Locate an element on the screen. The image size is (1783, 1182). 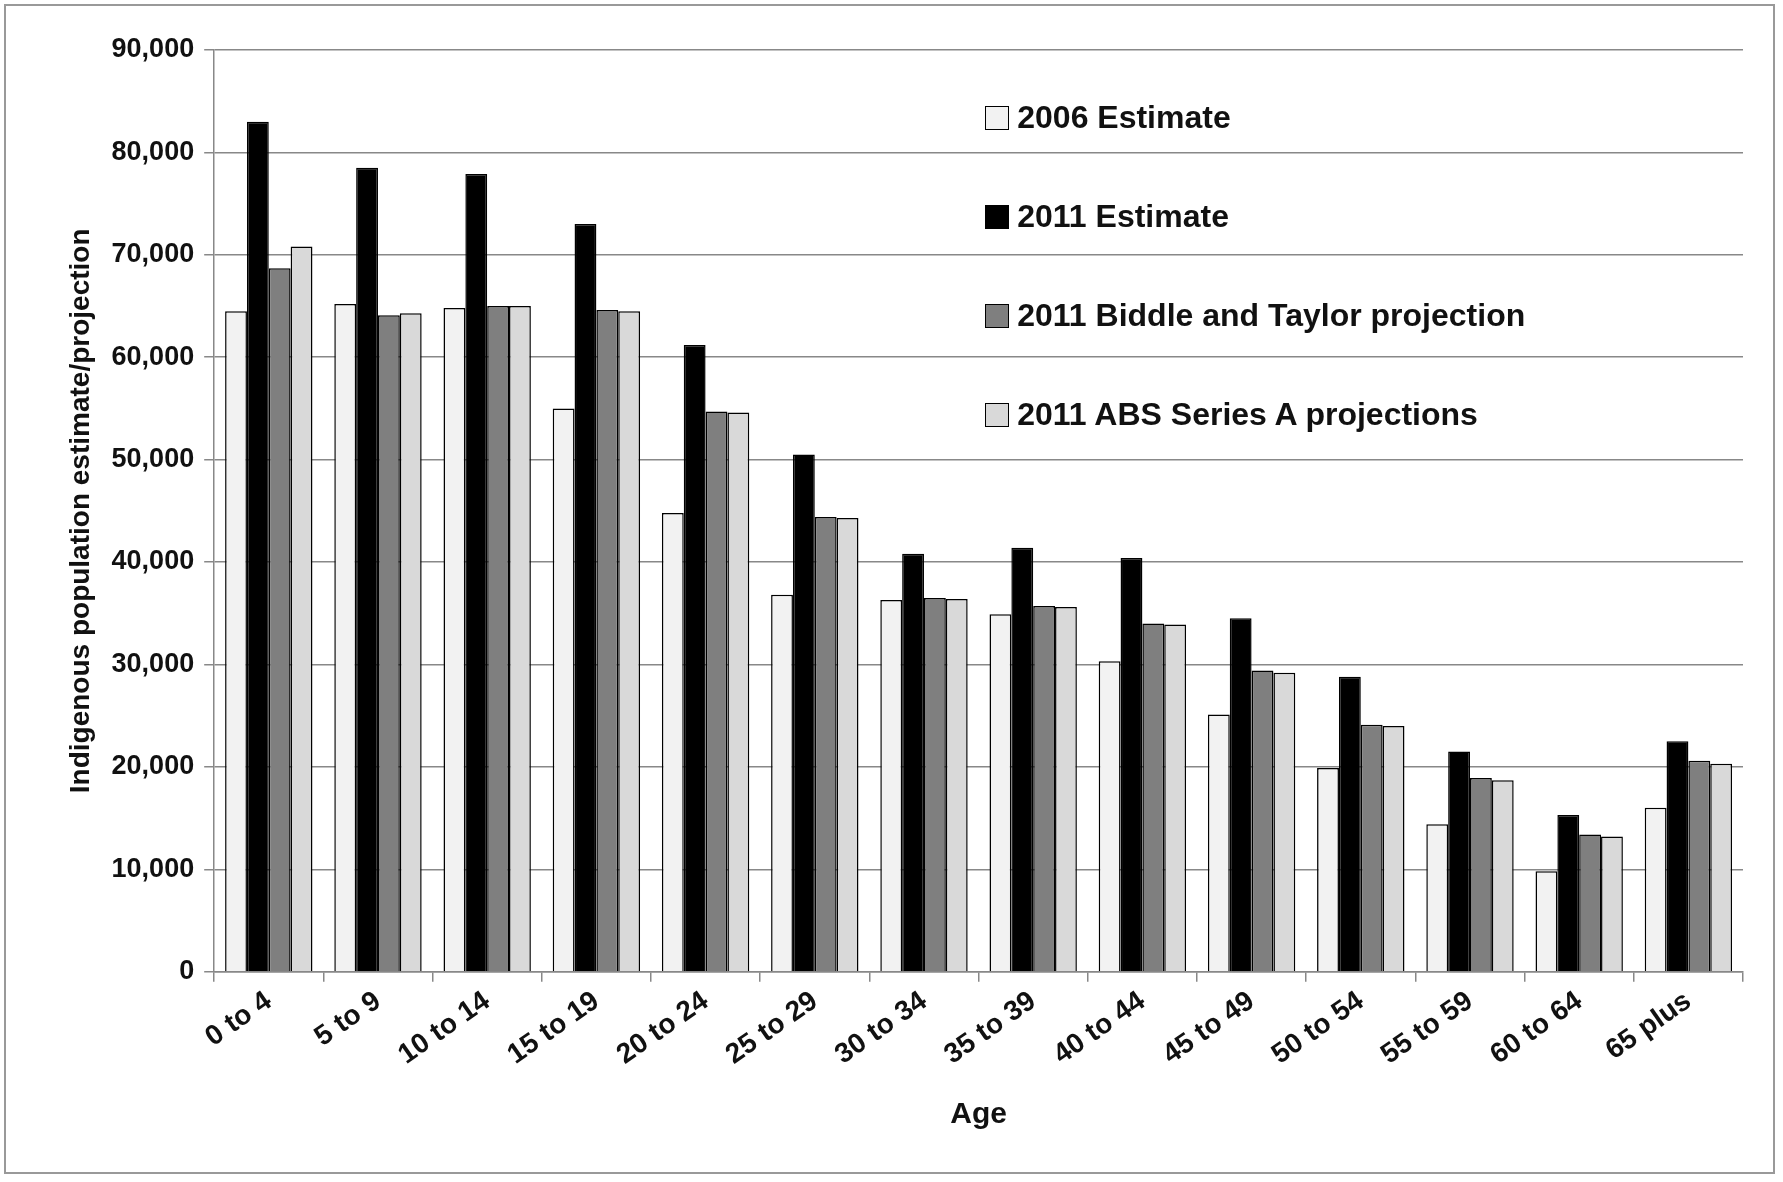
y-tick-label: 20,000 is located at coordinates (153, 765).